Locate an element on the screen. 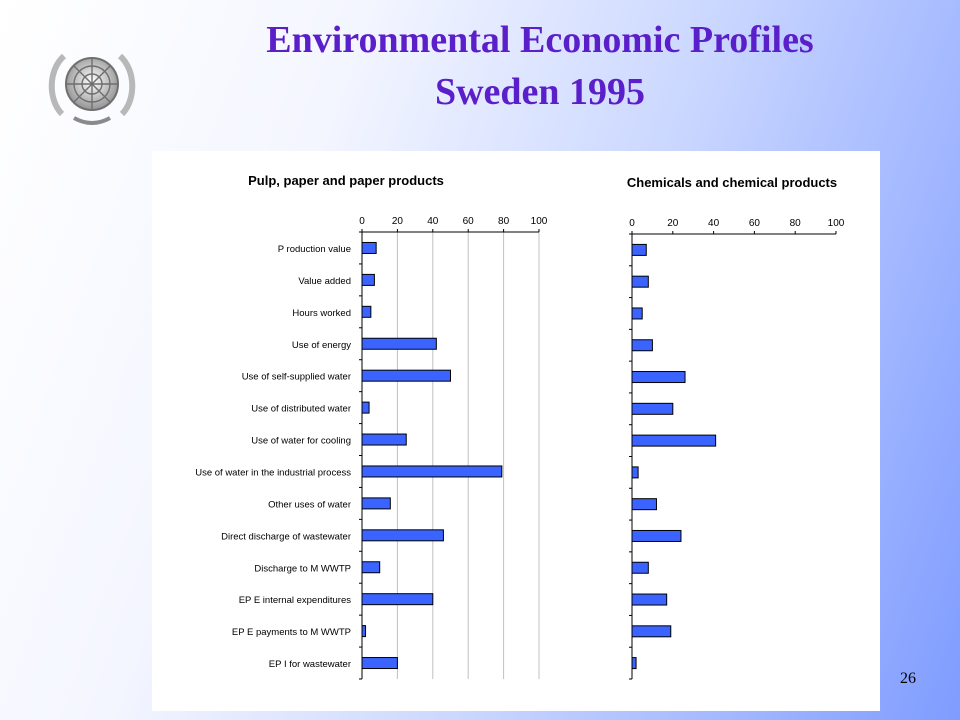 Image resolution: width=960 pixels, height=720 pixels. category-label: Value added is located at coordinates (324, 281).